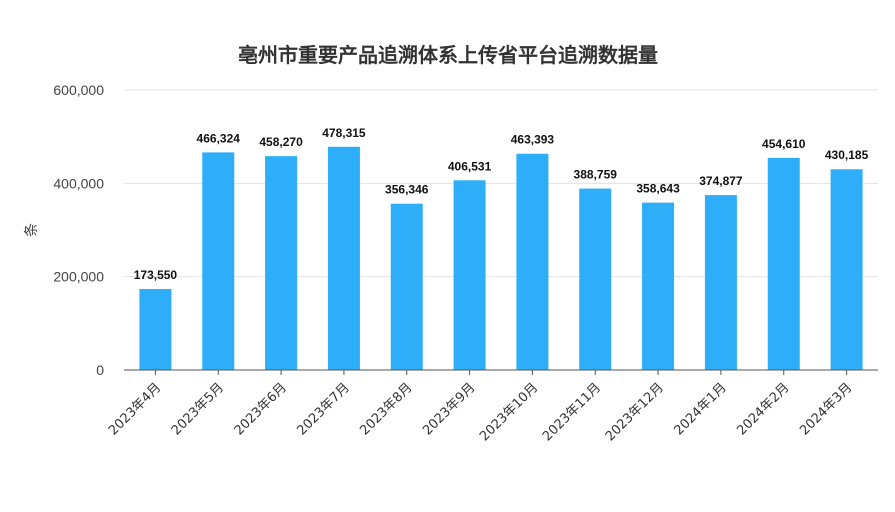 This screenshot has width=895, height=512. I want to click on x-tick-label: 2023年4月, so click(135, 409).